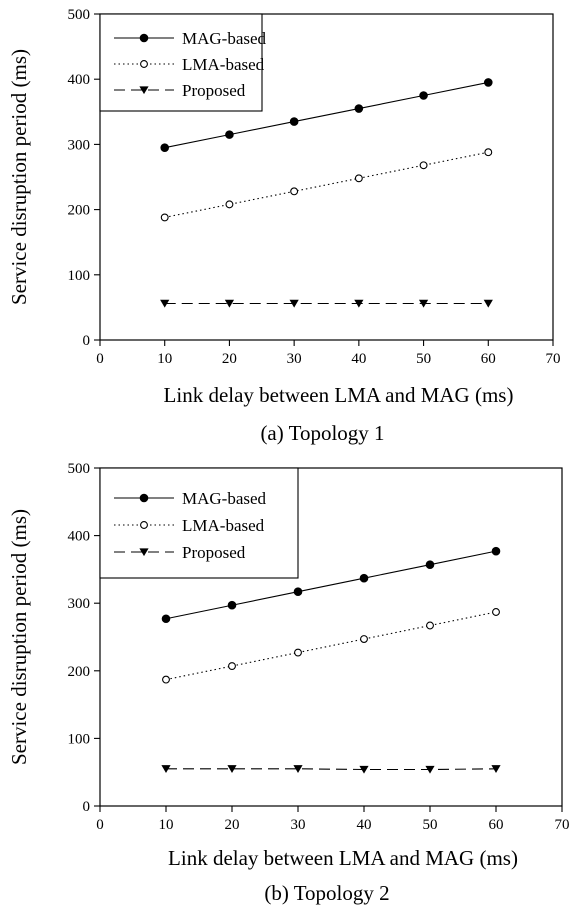 The height and width of the screenshot is (909, 571). Describe the element at coordinates (326, 893) in the screenshot. I see `figure-caption: (b) Topology 2` at that location.